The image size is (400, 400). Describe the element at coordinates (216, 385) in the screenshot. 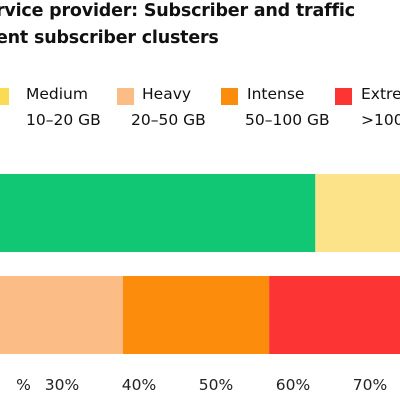

I see `x-tick-label: 50%` at that location.